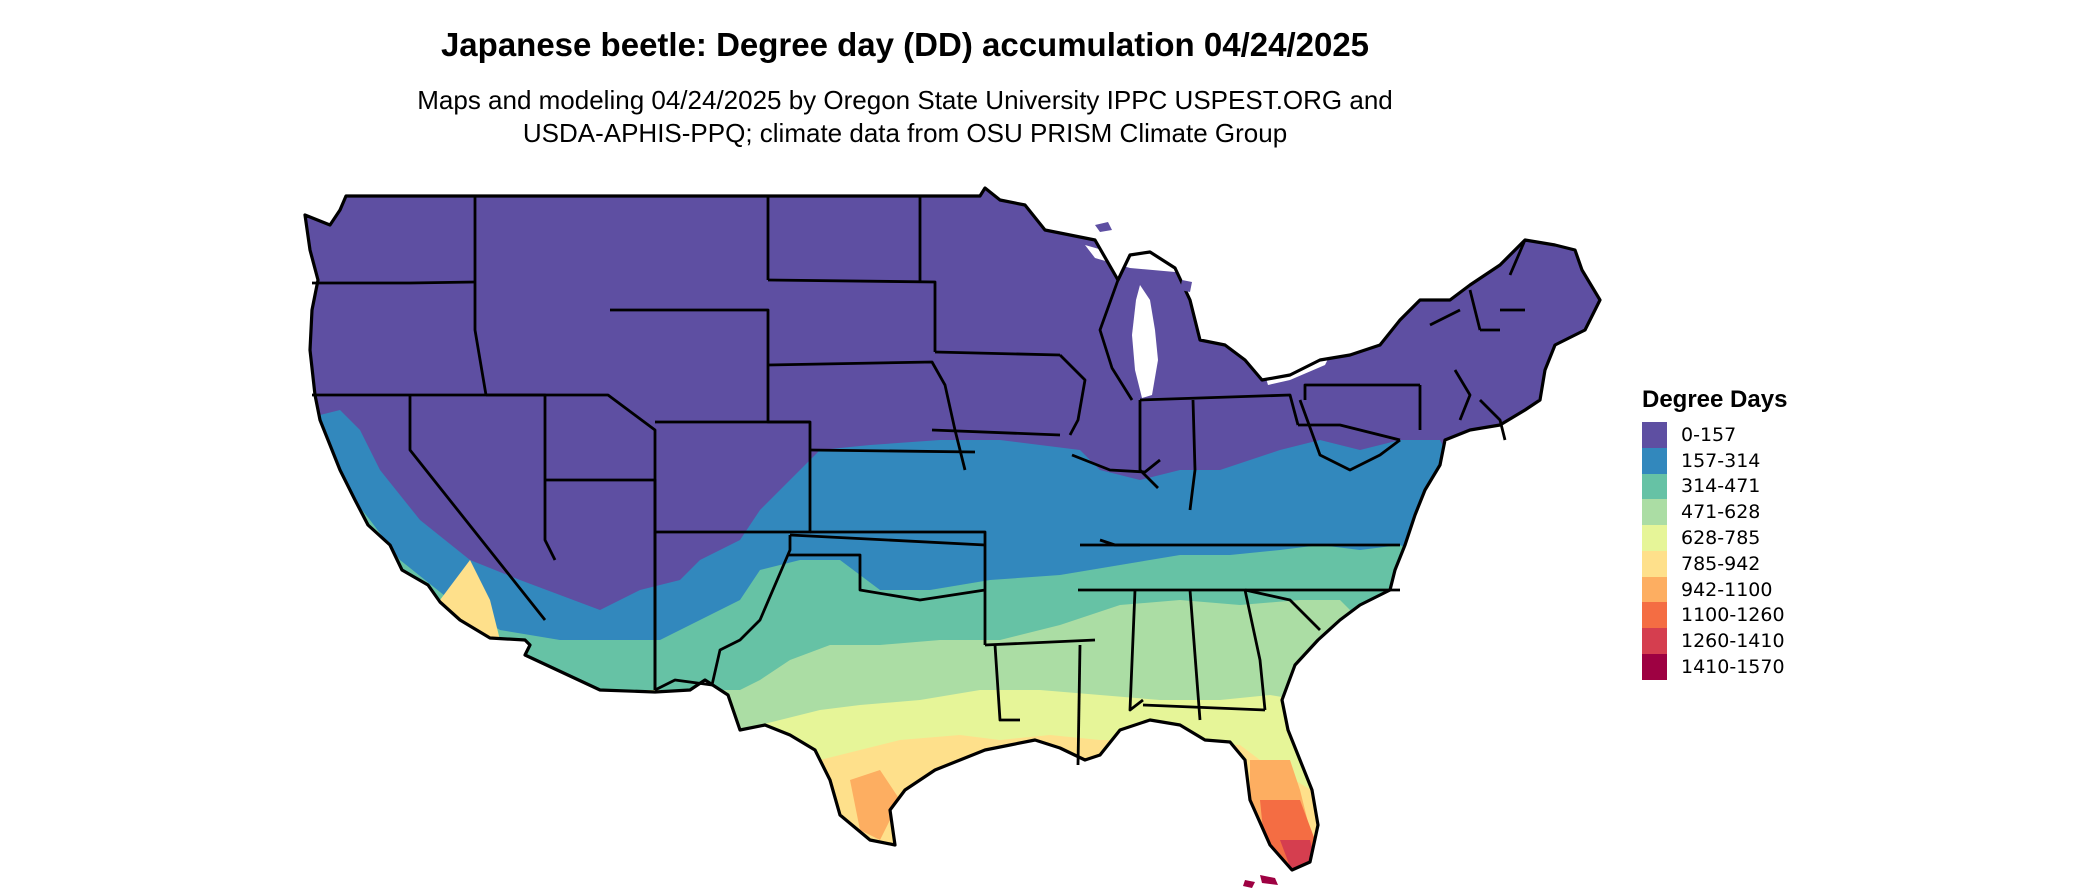 Image resolution: width=2100 pixels, height=892 pixels. Describe the element at coordinates (1727, 589) in the screenshot. I see `legend-label: 942-1100` at that location.